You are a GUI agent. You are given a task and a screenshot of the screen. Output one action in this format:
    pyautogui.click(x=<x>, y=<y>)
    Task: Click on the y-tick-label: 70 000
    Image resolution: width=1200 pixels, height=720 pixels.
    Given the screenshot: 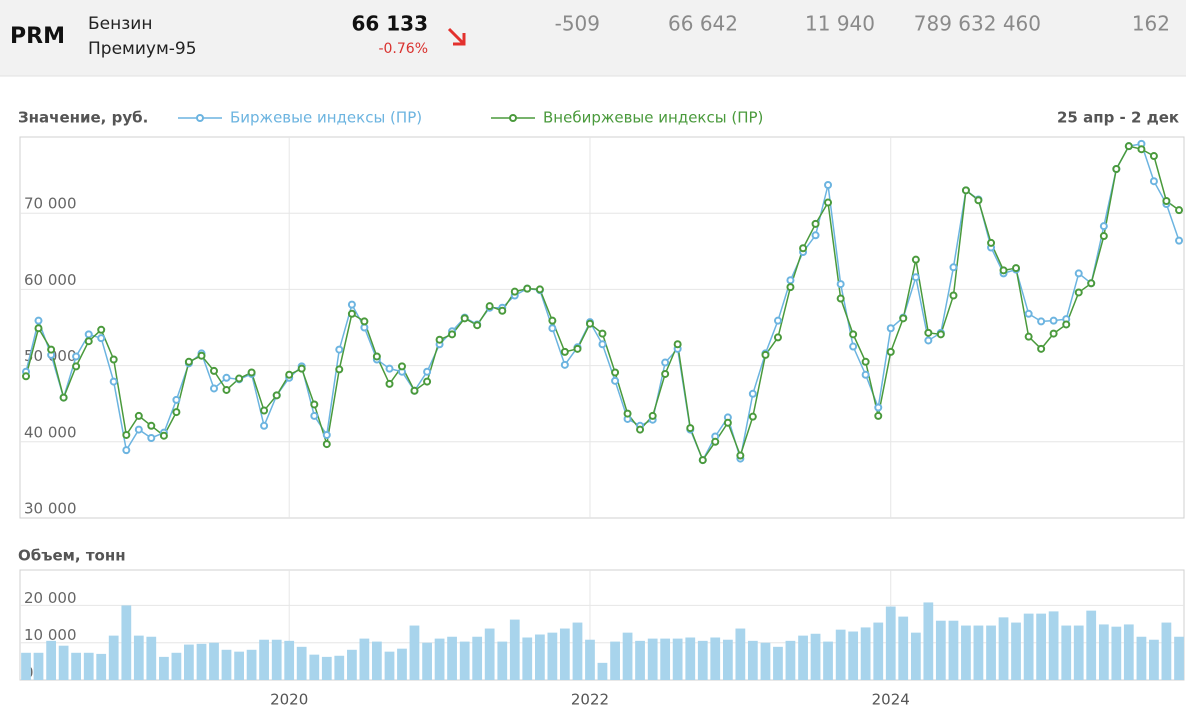 What is the action you would take?
    pyautogui.click(x=50, y=204)
    